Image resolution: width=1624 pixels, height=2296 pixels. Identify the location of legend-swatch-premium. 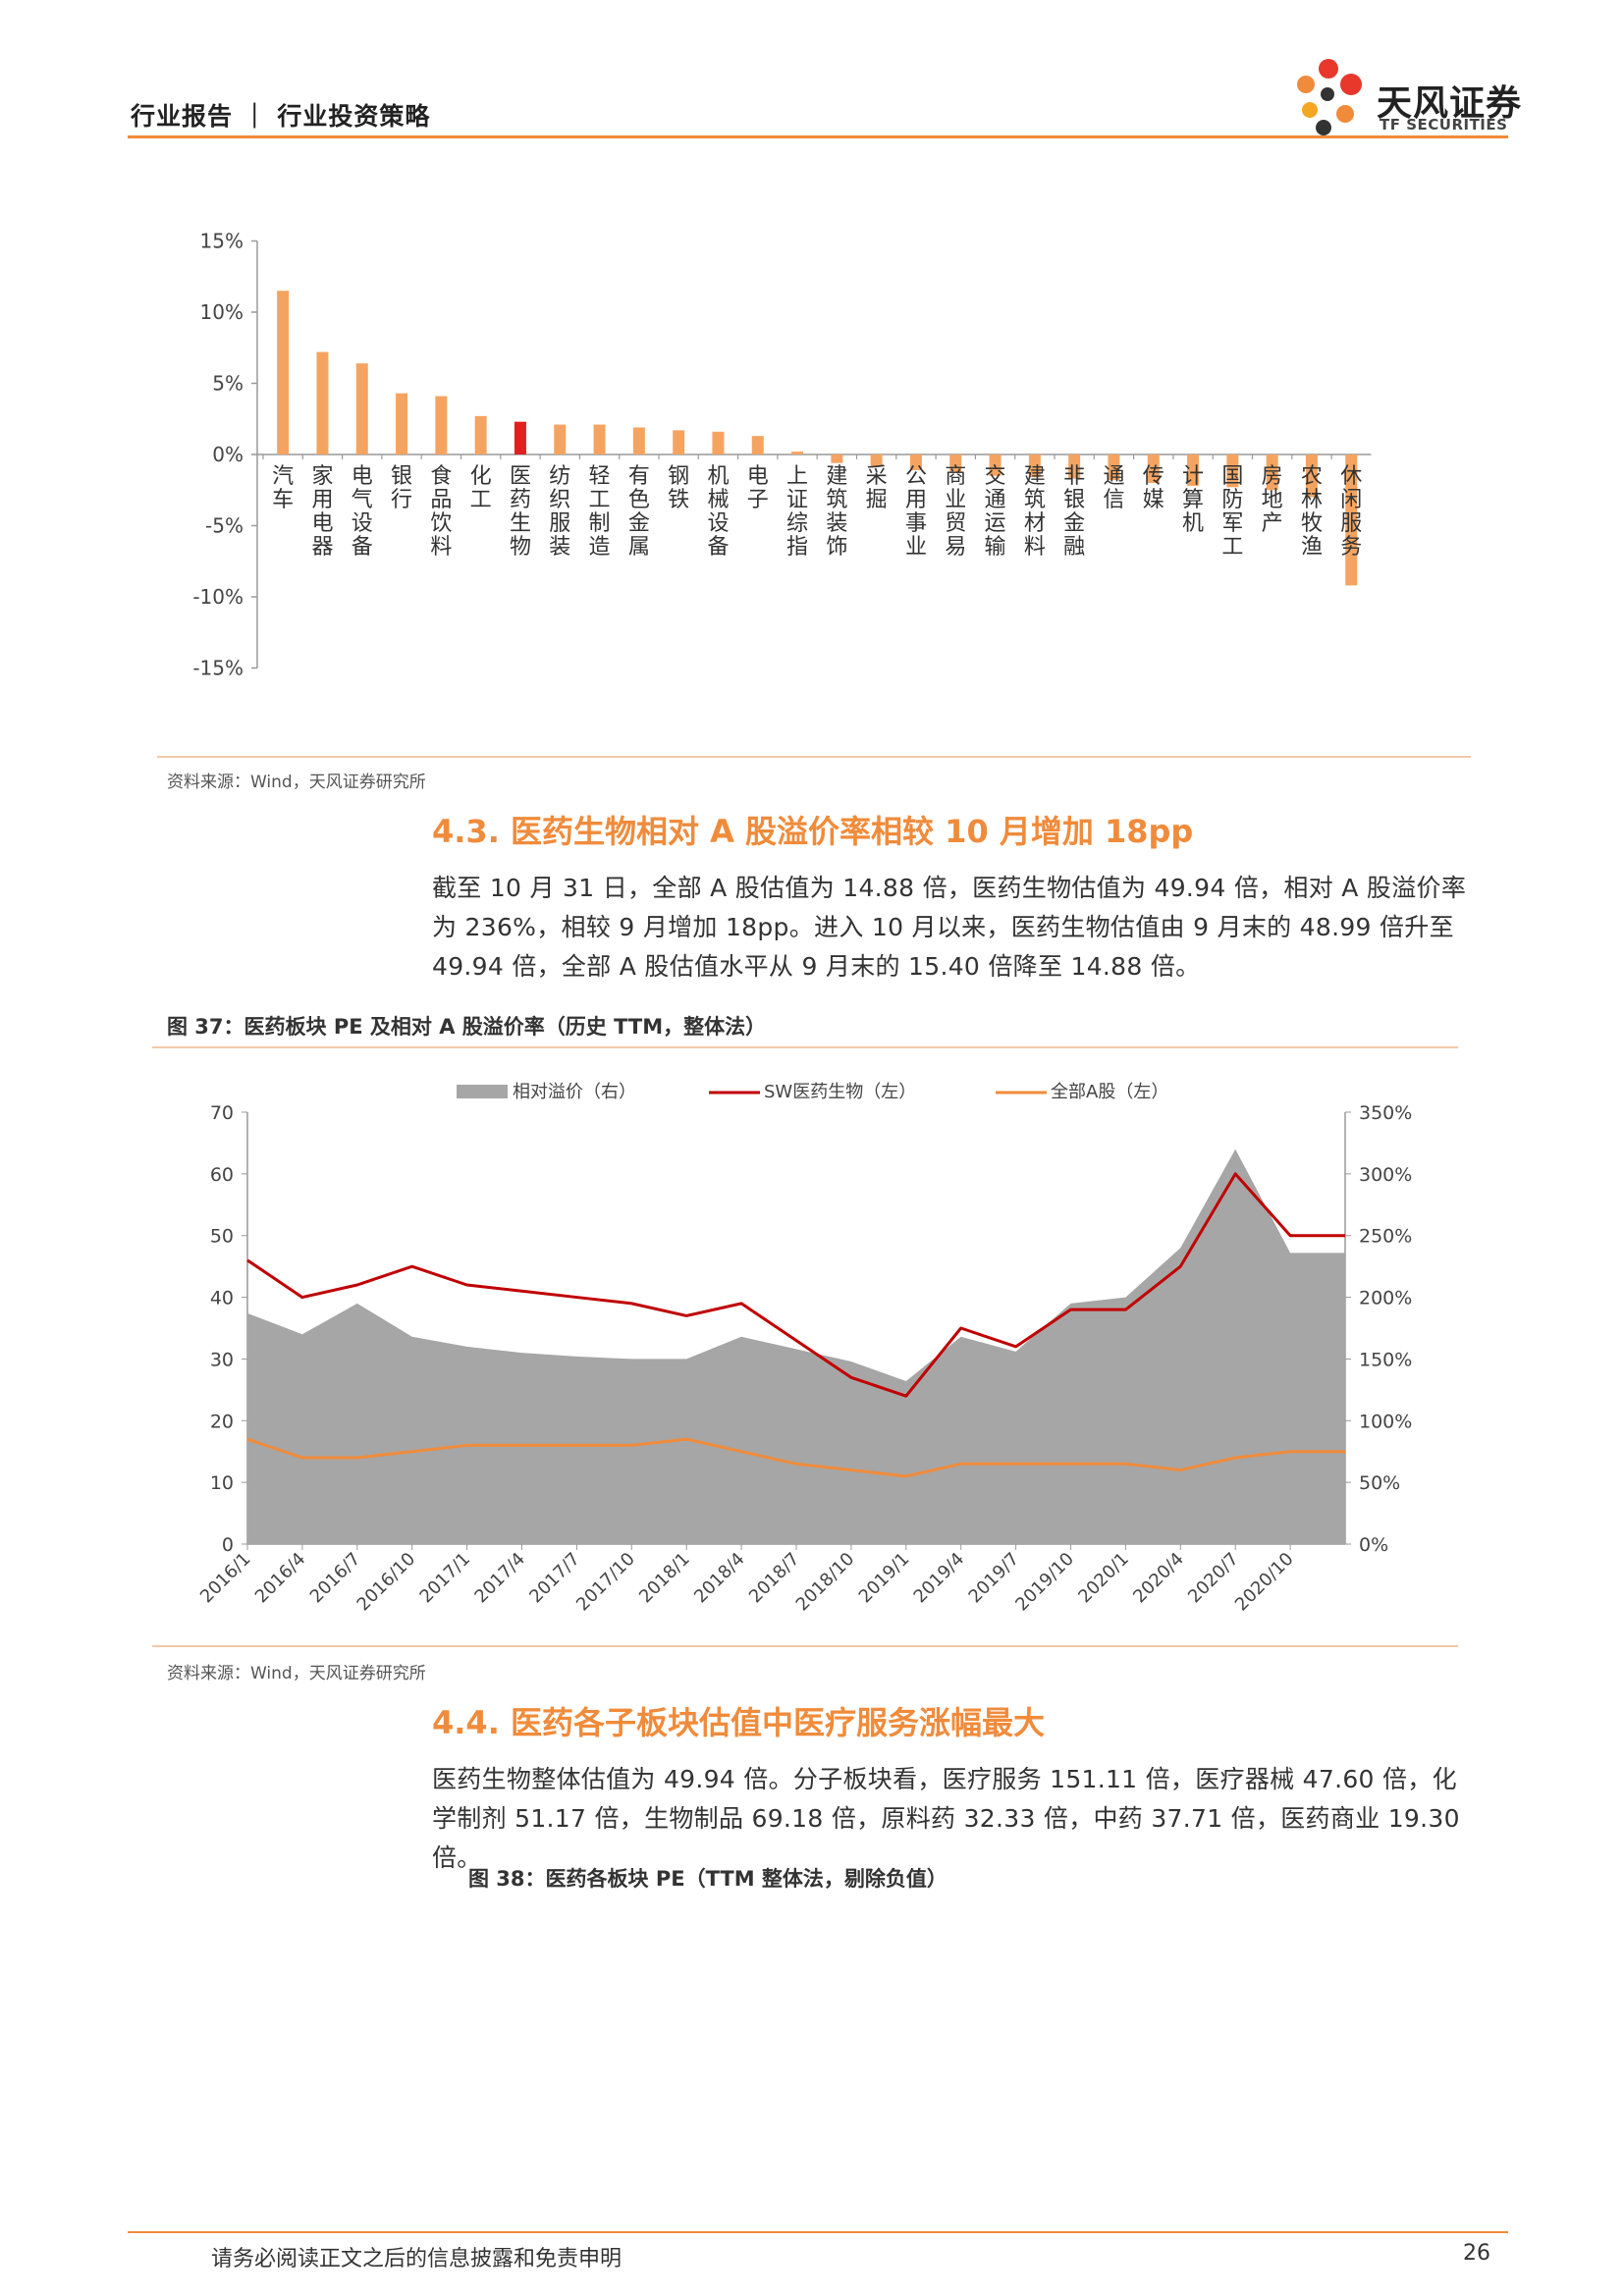
(482, 1091).